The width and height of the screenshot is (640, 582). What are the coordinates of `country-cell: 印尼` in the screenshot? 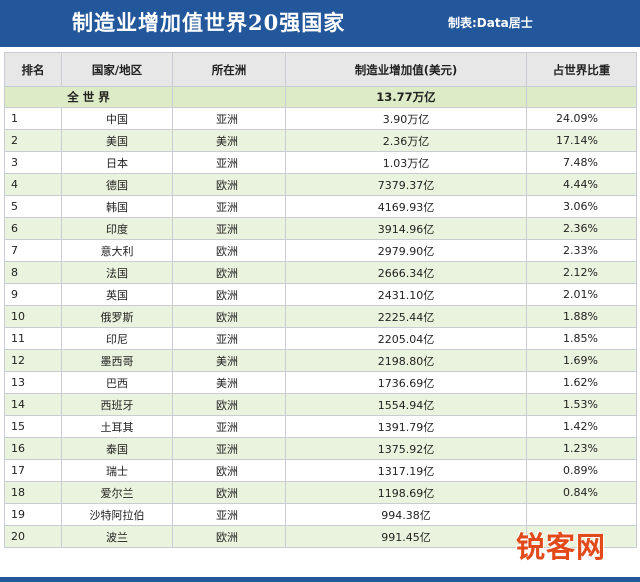 It's located at (117, 338).